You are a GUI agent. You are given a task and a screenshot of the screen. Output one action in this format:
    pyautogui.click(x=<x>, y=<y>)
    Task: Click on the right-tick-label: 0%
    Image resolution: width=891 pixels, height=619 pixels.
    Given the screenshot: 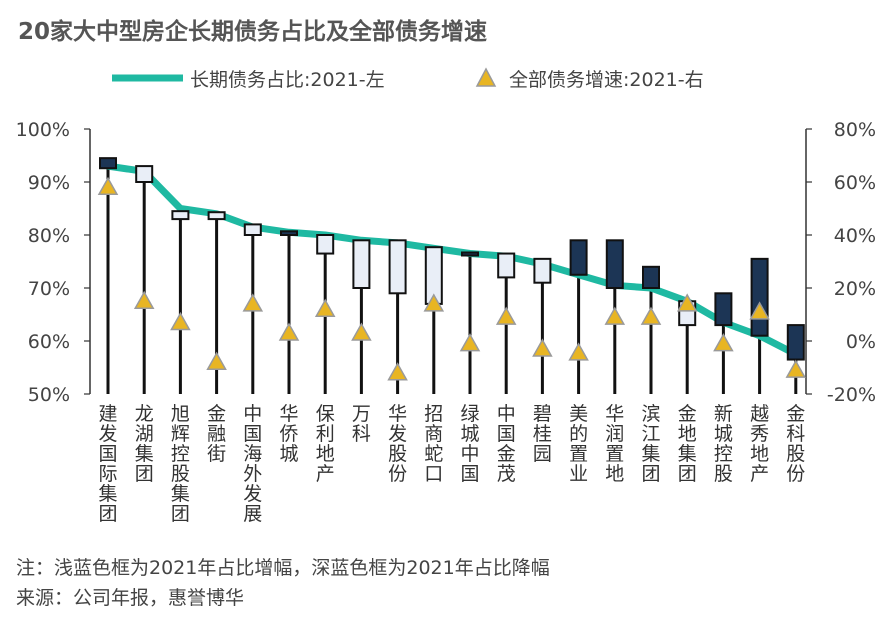 What is the action you would take?
    pyautogui.click(x=861, y=342)
    